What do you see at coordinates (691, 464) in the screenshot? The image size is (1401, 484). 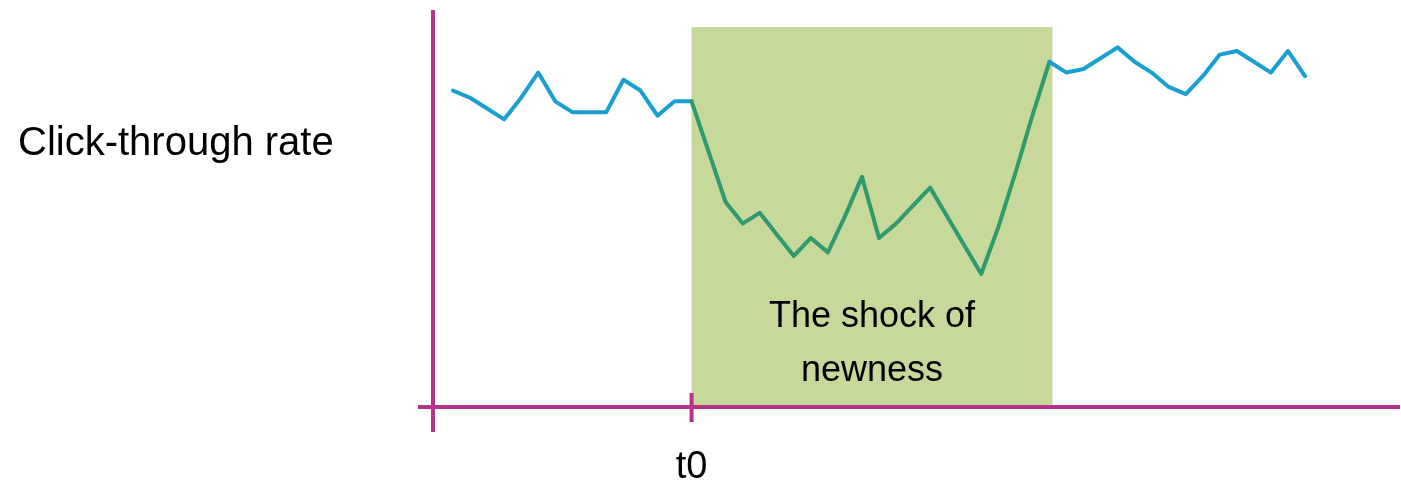 I see `text: t0` at bounding box center [691, 464].